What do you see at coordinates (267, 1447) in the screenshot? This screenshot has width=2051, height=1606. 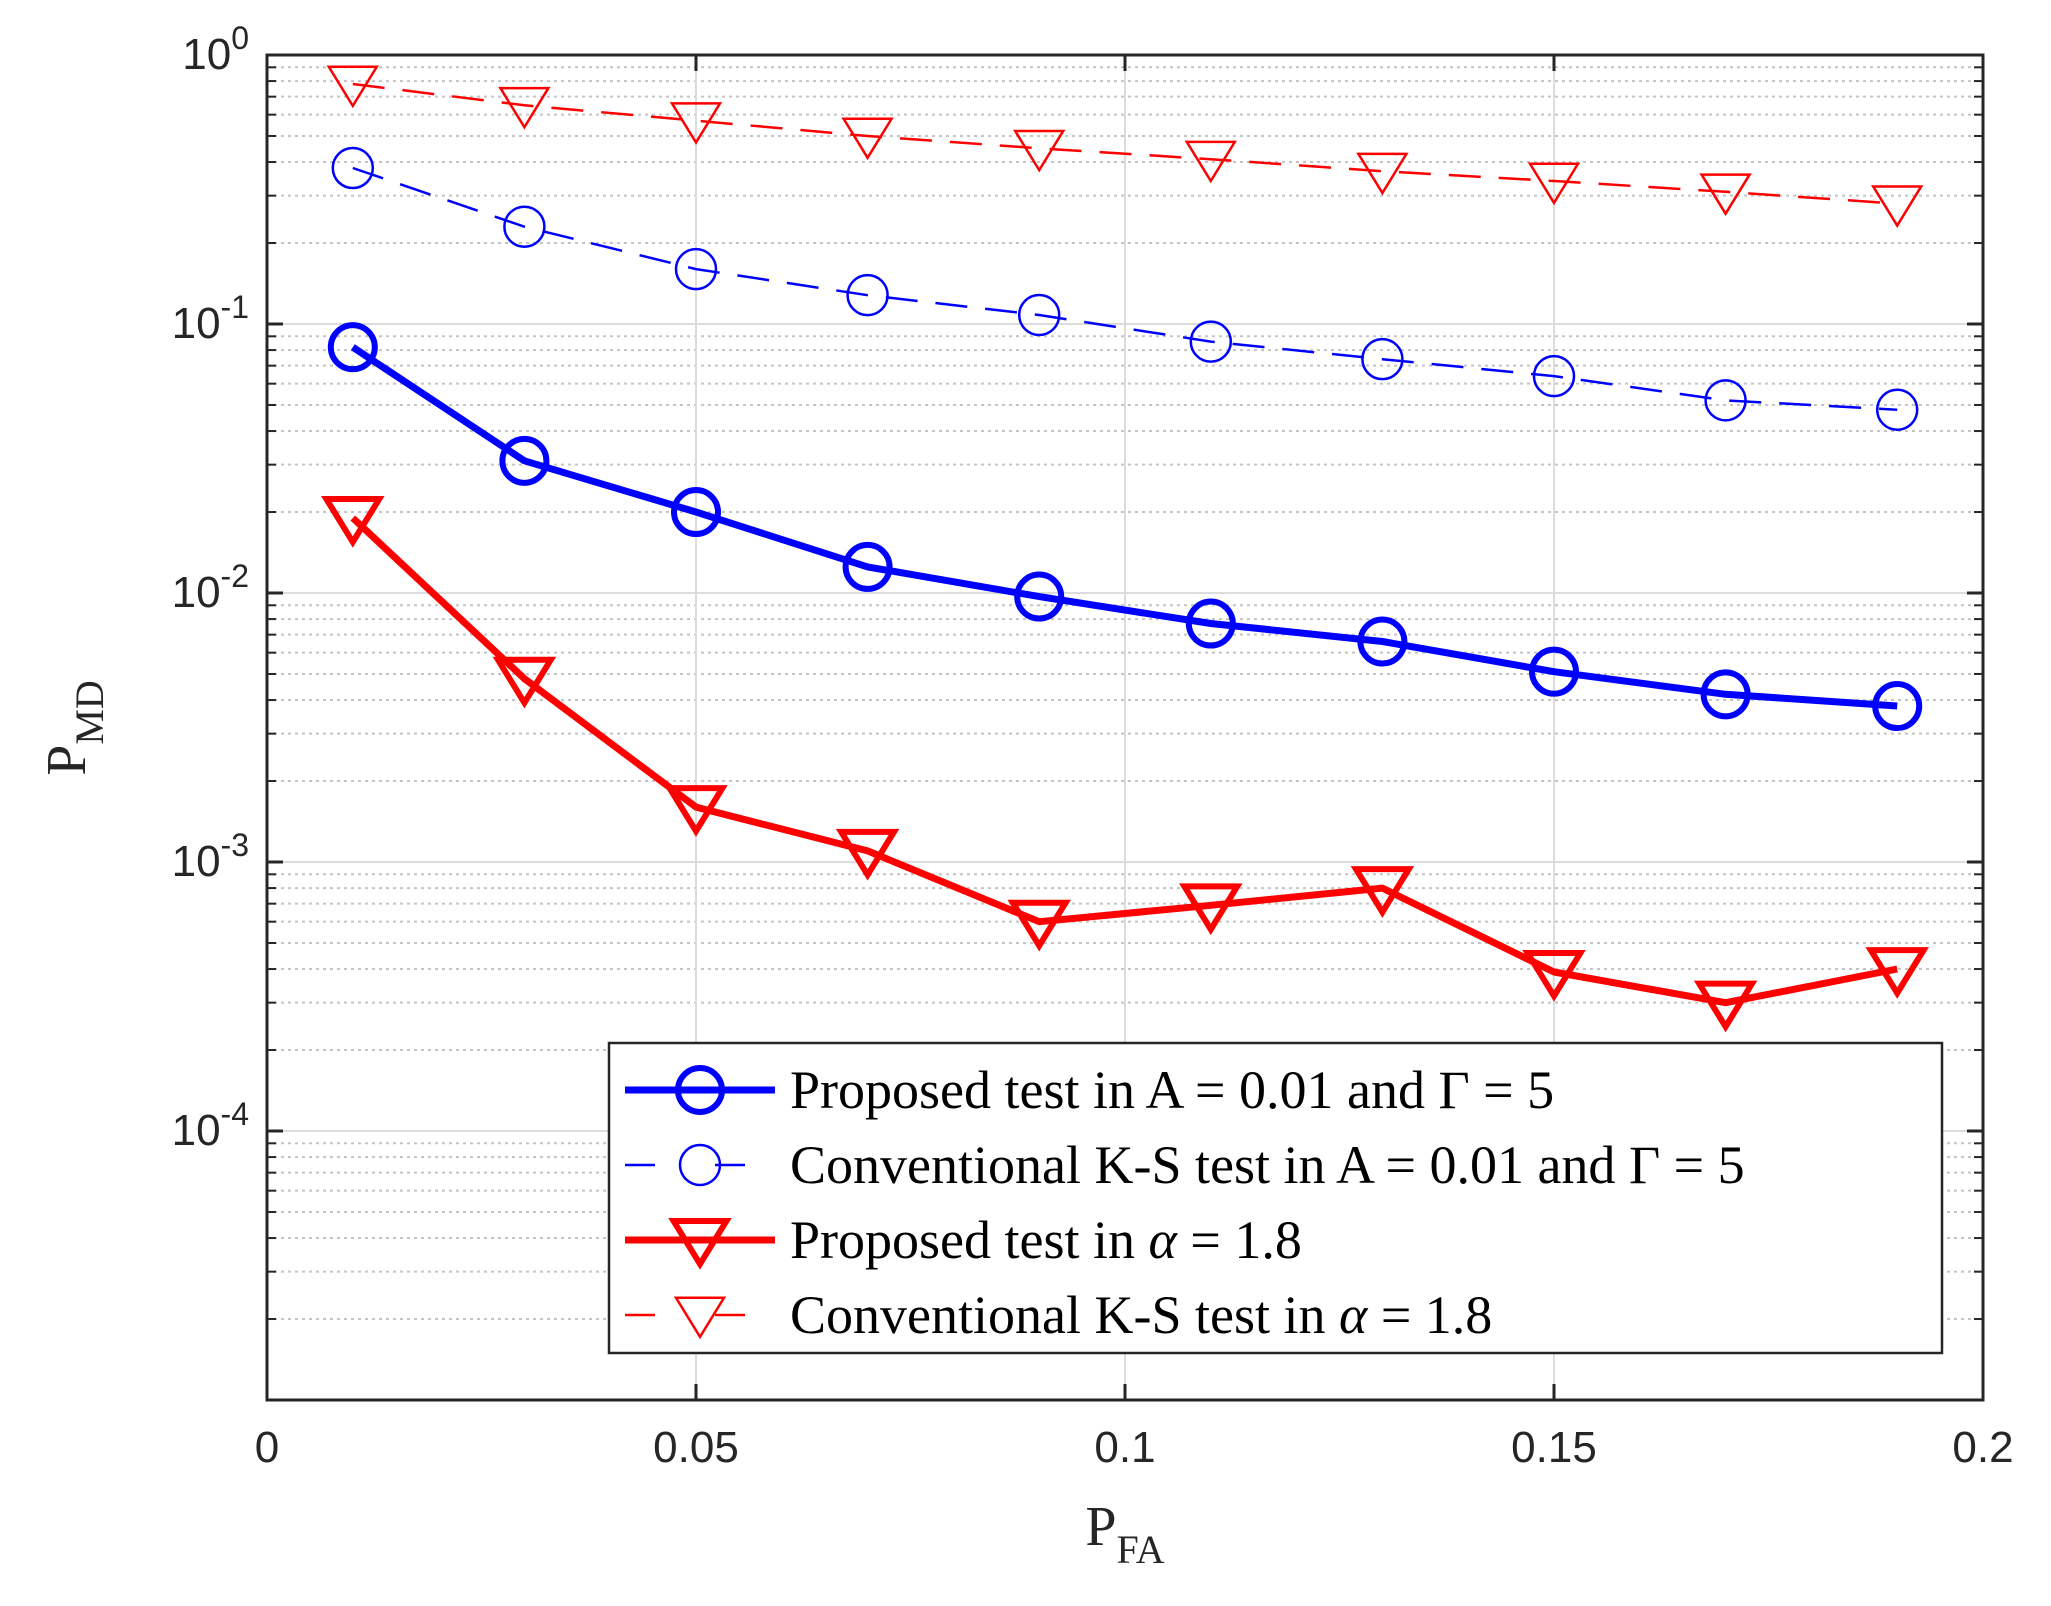 I see `x-tick-label: 0` at bounding box center [267, 1447].